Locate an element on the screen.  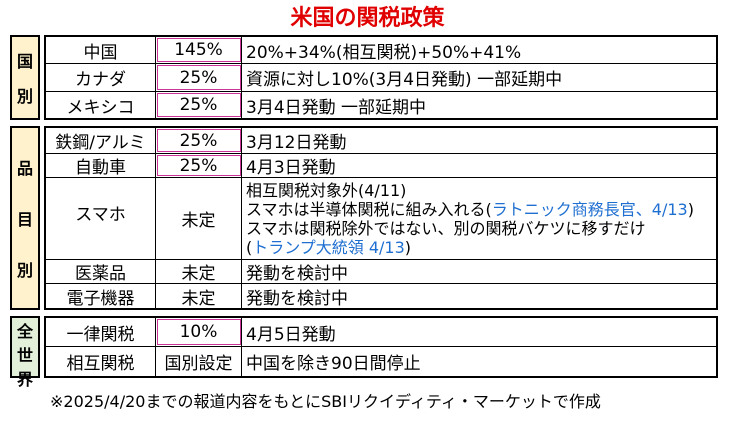
category-item-label: 品 目 別 is located at coordinates (25, 218).